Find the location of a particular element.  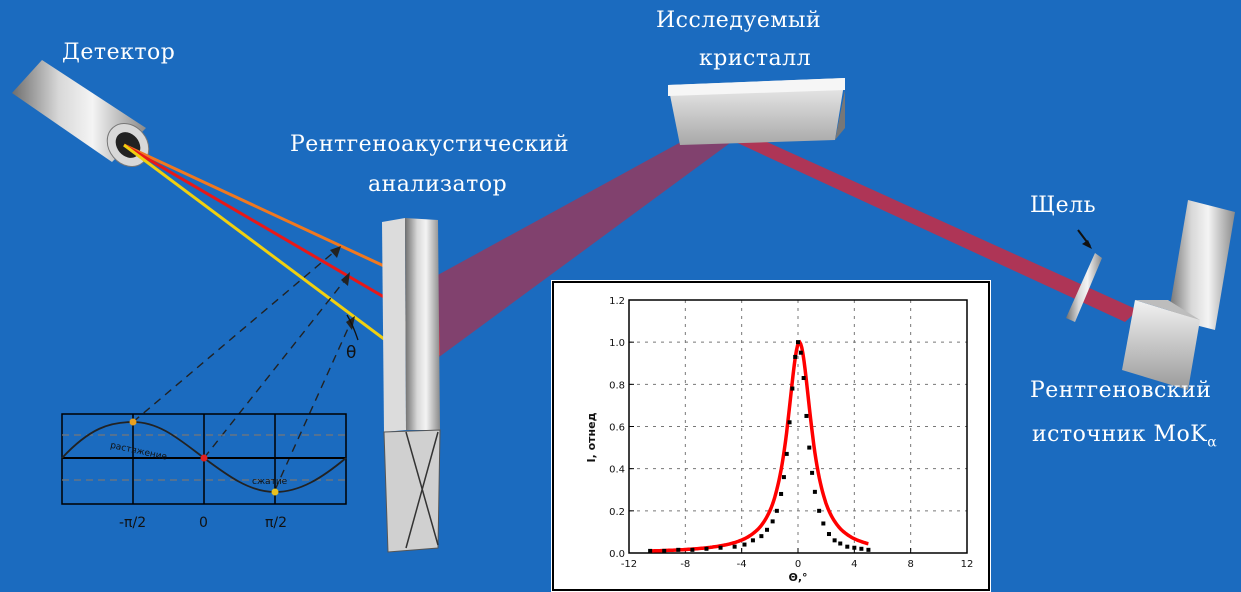

source-label-subscript: α is located at coordinates (1212, 442).